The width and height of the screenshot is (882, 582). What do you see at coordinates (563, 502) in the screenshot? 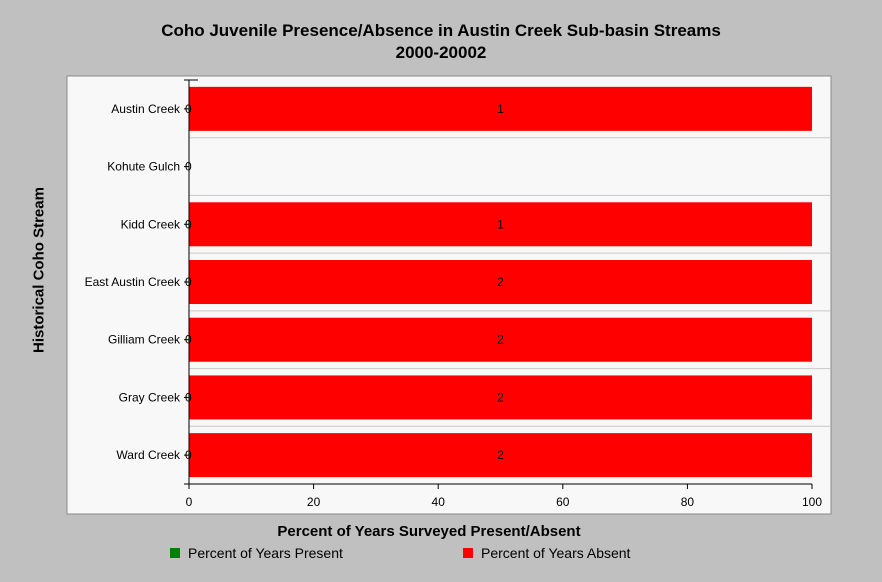
I see `x-tick-label: 60` at bounding box center [563, 502].